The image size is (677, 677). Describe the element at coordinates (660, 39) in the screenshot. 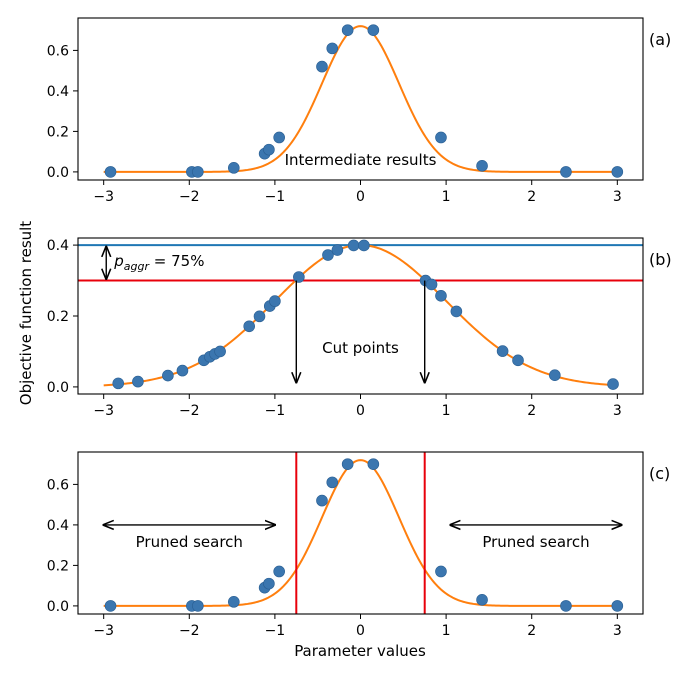

I see `panel-label: (a)` at that location.